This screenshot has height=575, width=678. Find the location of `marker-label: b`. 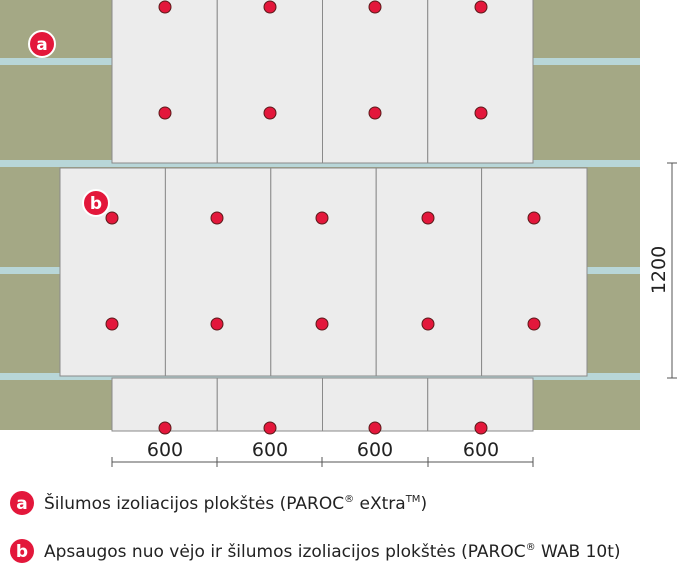

marker-label: b is located at coordinates (96, 204).